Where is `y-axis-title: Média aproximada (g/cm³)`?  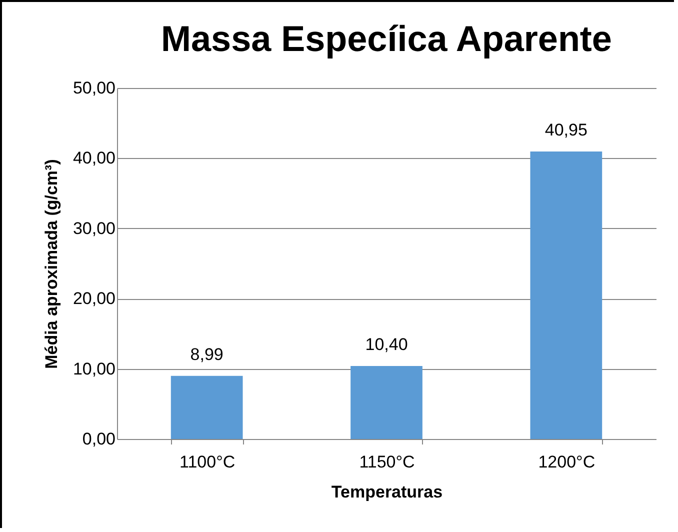 y-axis-title: Média aproximada (g/cm³) is located at coordinates (51, 264).